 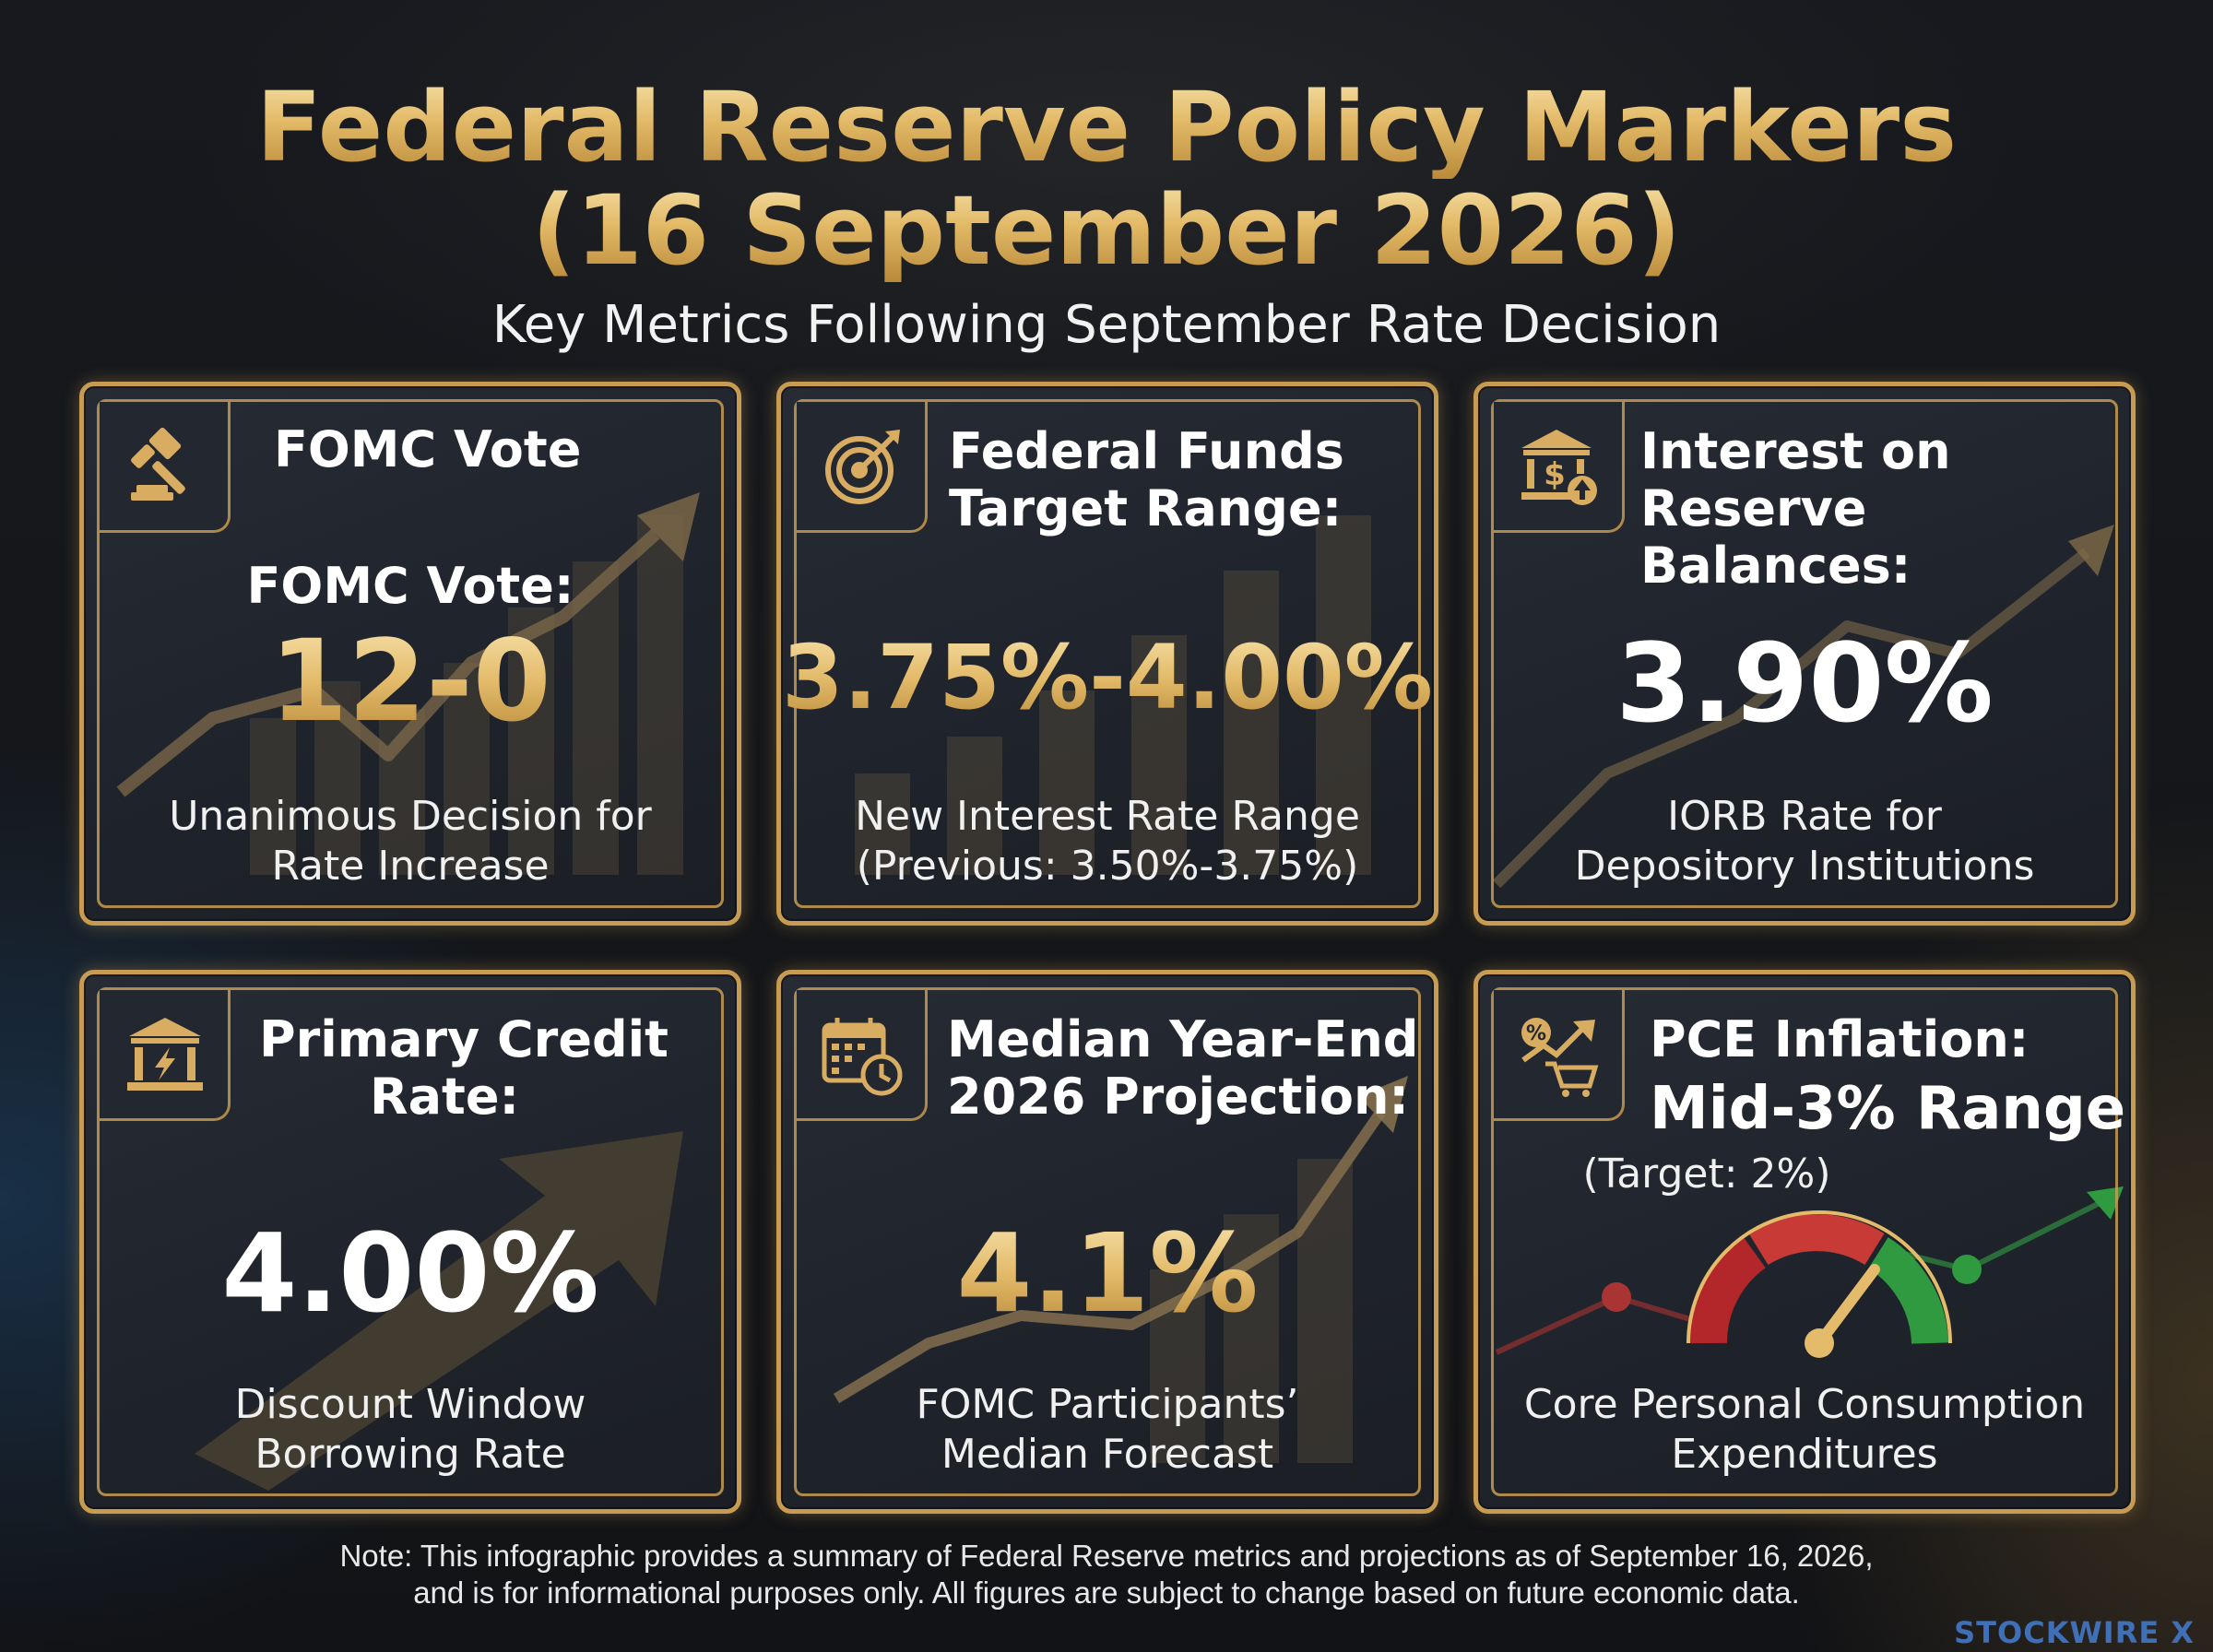 I want to click on card-description-line-2: Expenditures, so click(x=1804, y=1454).